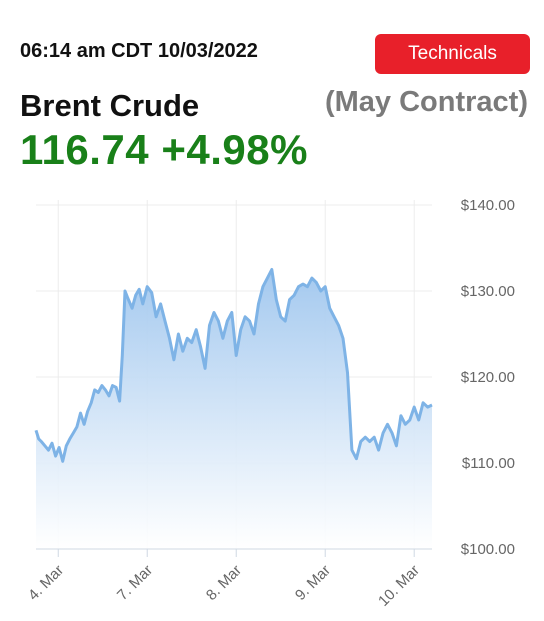 The width and height of the screenshot is (544, 621). What do you see at coordinates (135, 583) in the screenshot?
I see `x-tick-label: 7. Mar` at bounding box center [135, 583].